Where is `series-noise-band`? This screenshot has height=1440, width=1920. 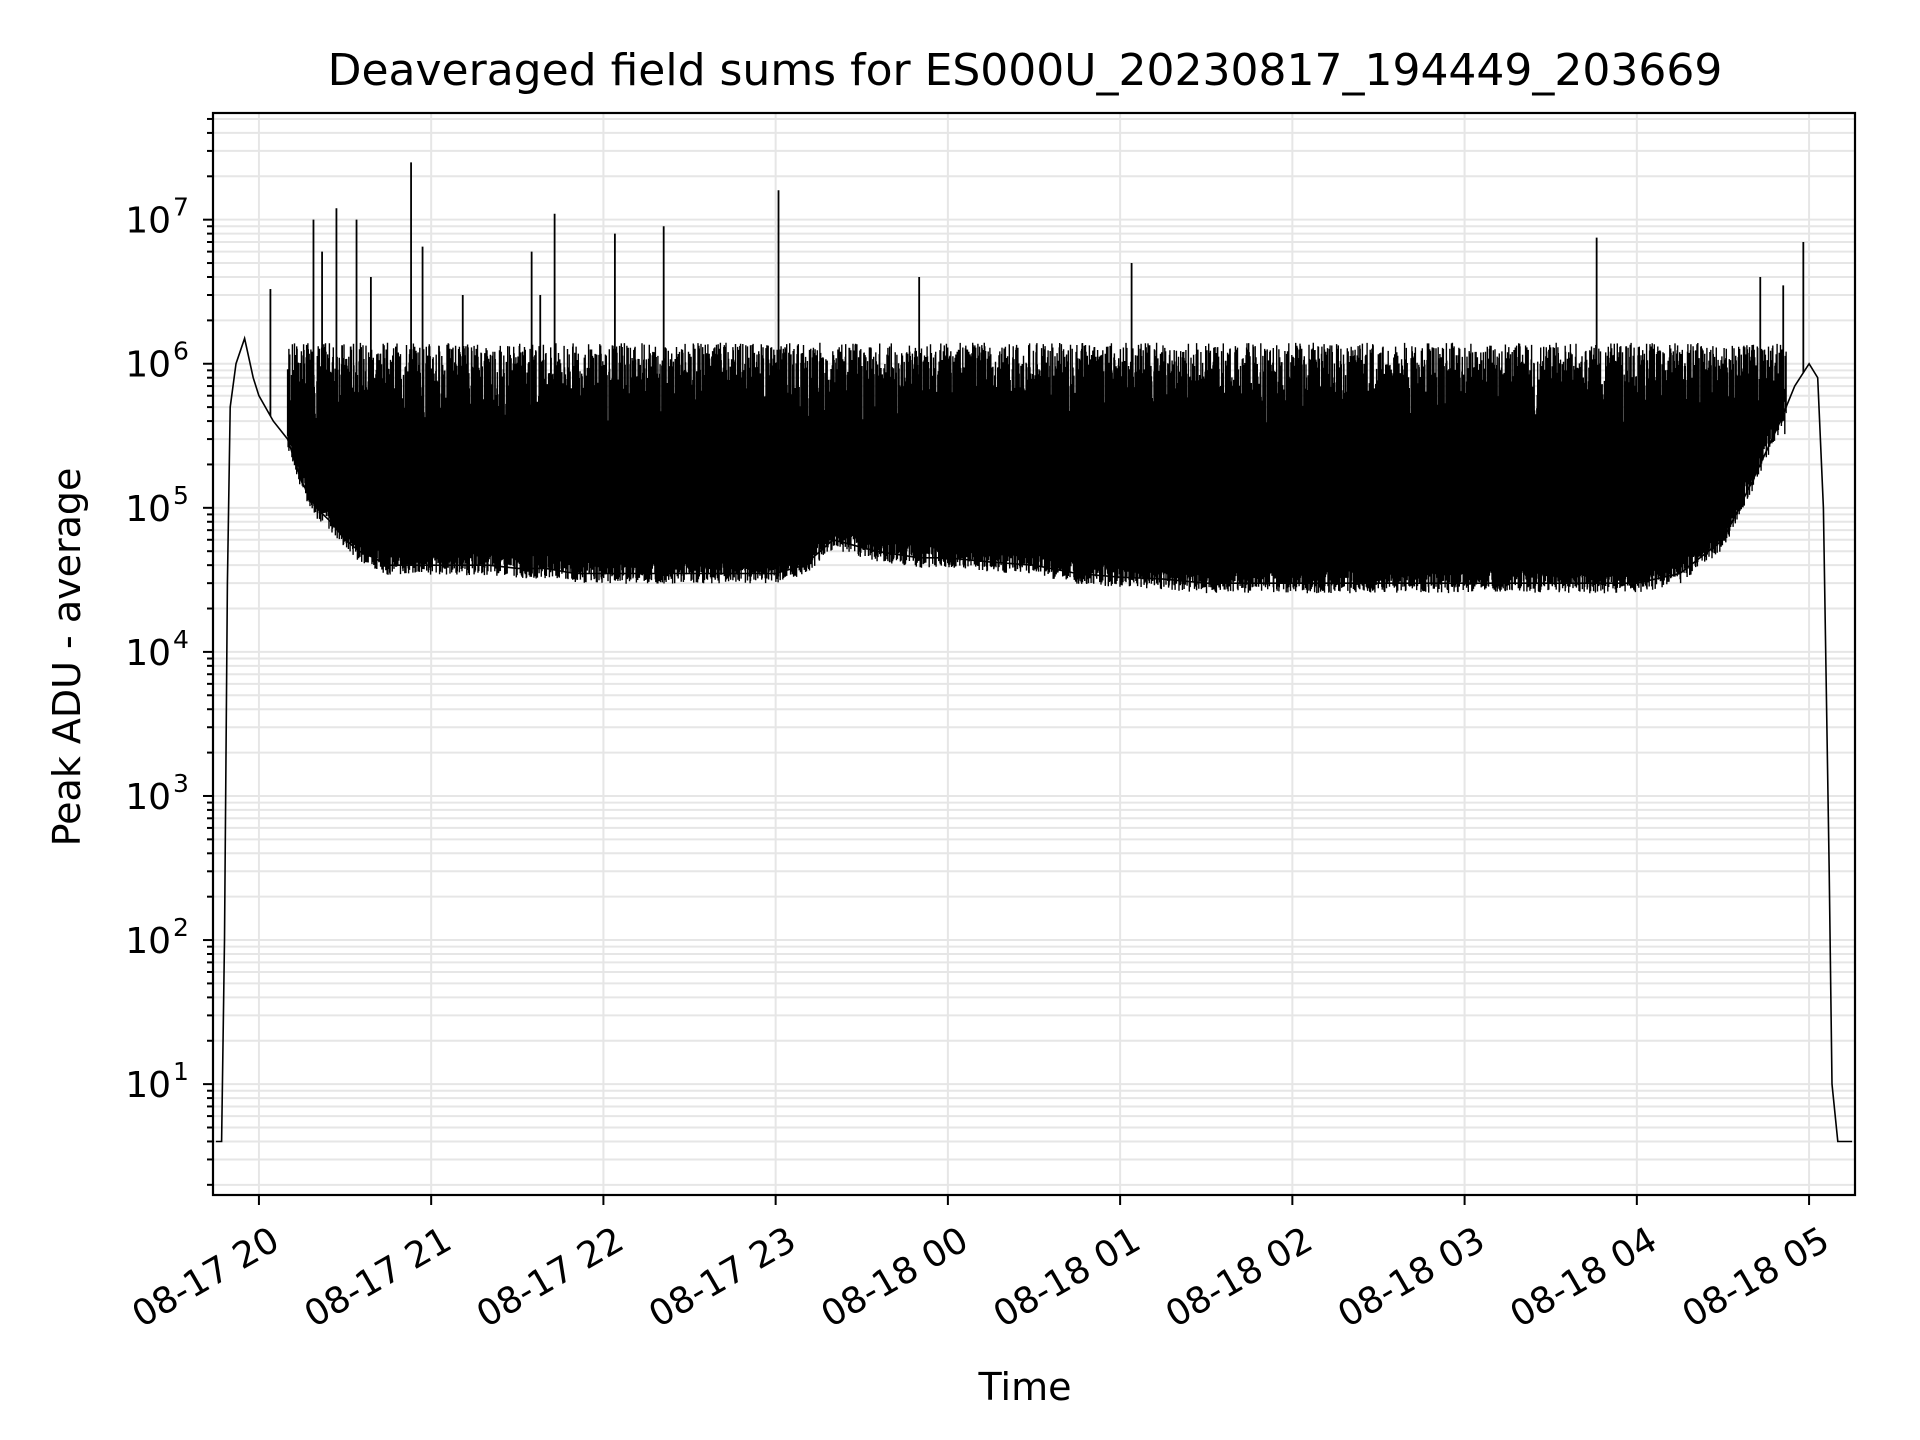 series-noise-band is located at coordinates (1036, 468).